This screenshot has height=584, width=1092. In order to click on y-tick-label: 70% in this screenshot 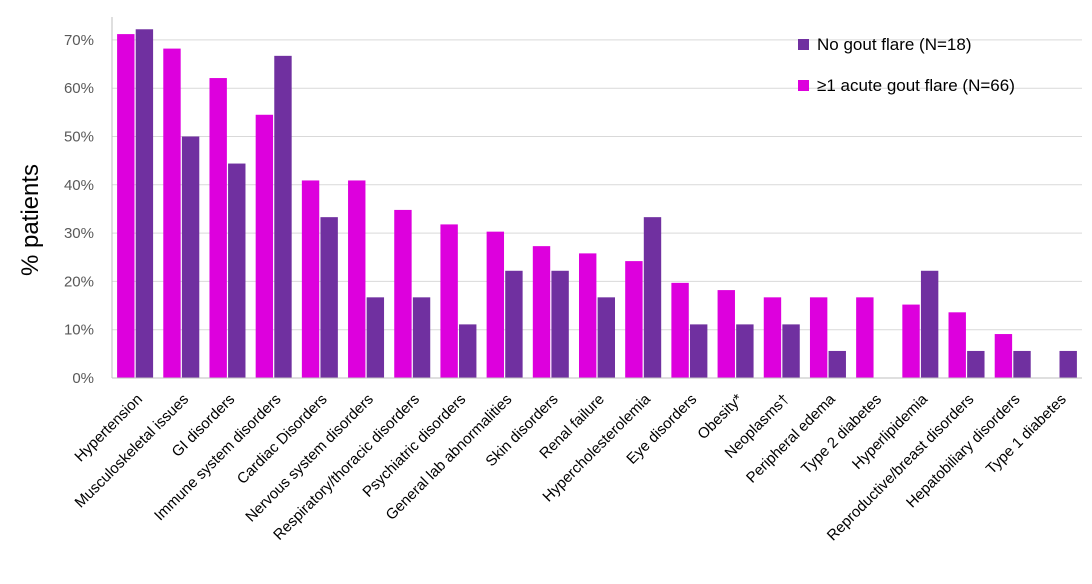, I will do `click(79, 40)`.